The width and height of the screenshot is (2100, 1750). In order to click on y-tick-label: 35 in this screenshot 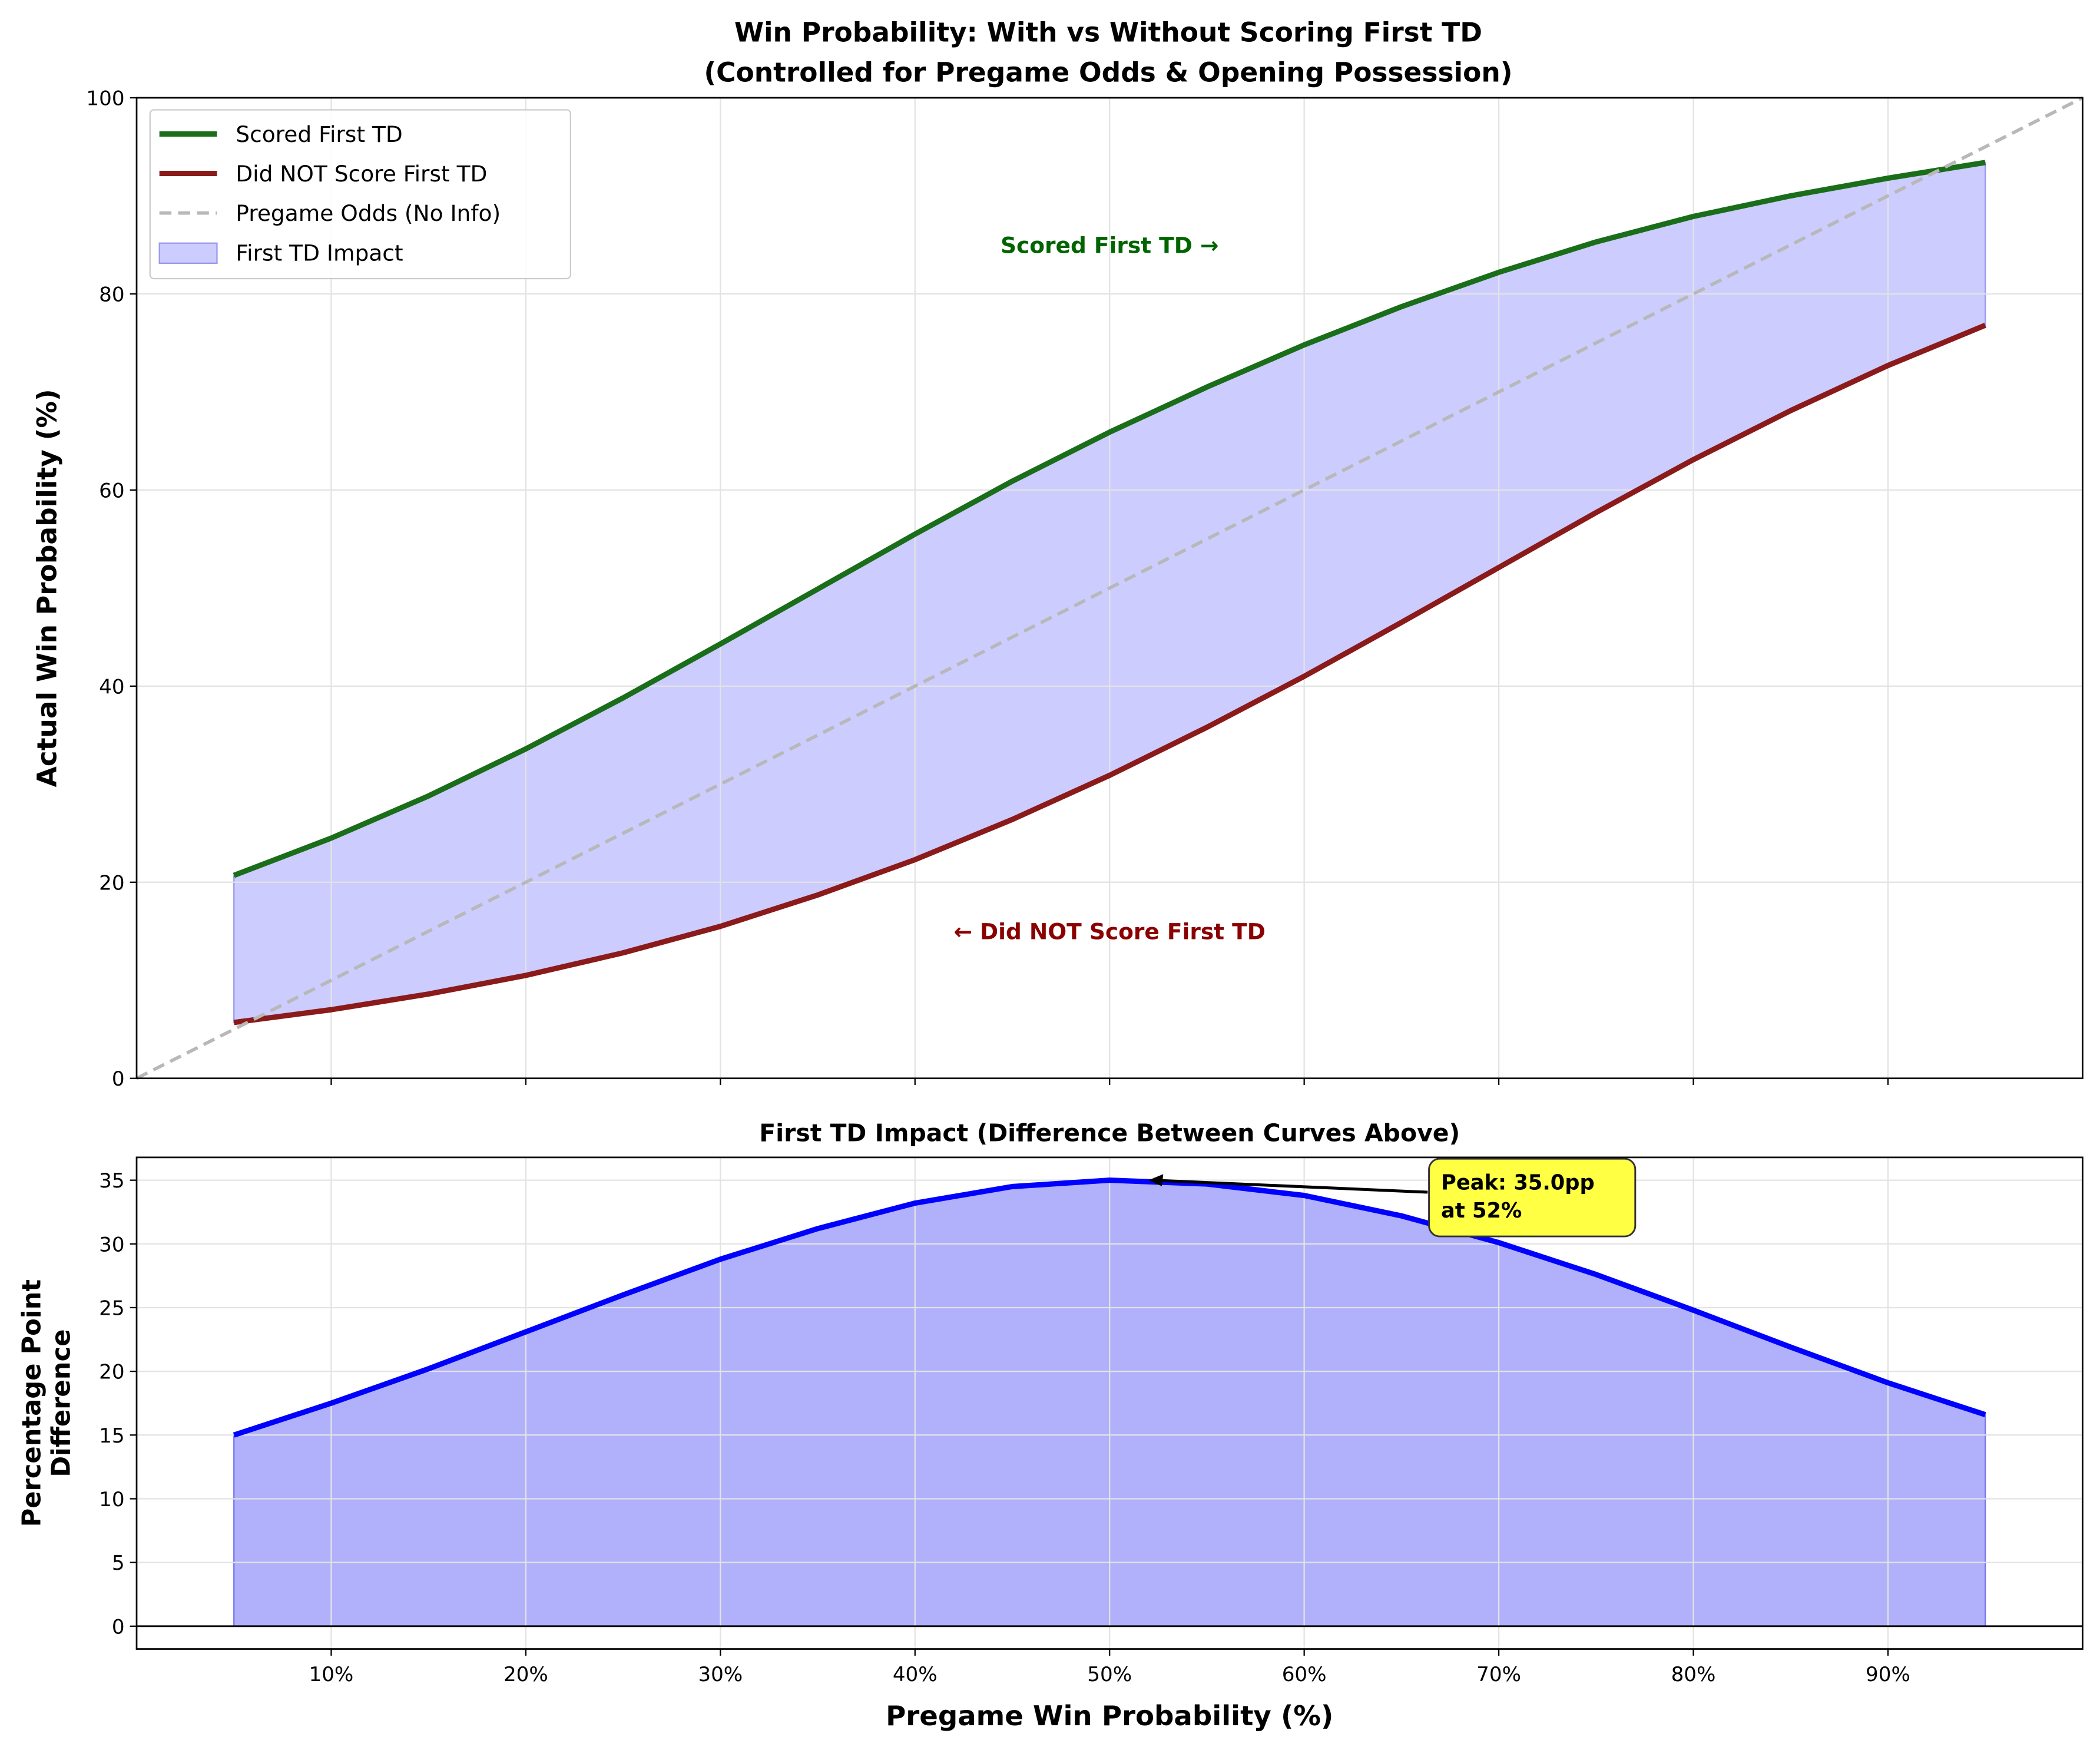, I will do `click(112, 1181)`.